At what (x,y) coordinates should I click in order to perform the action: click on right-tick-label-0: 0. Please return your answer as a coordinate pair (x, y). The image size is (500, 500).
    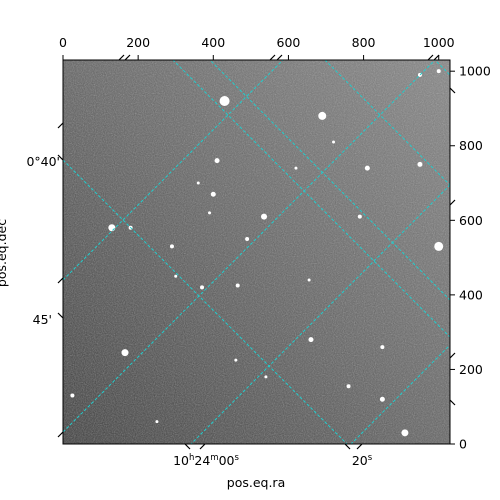
    Looking at the image, I should click on (463, 444).